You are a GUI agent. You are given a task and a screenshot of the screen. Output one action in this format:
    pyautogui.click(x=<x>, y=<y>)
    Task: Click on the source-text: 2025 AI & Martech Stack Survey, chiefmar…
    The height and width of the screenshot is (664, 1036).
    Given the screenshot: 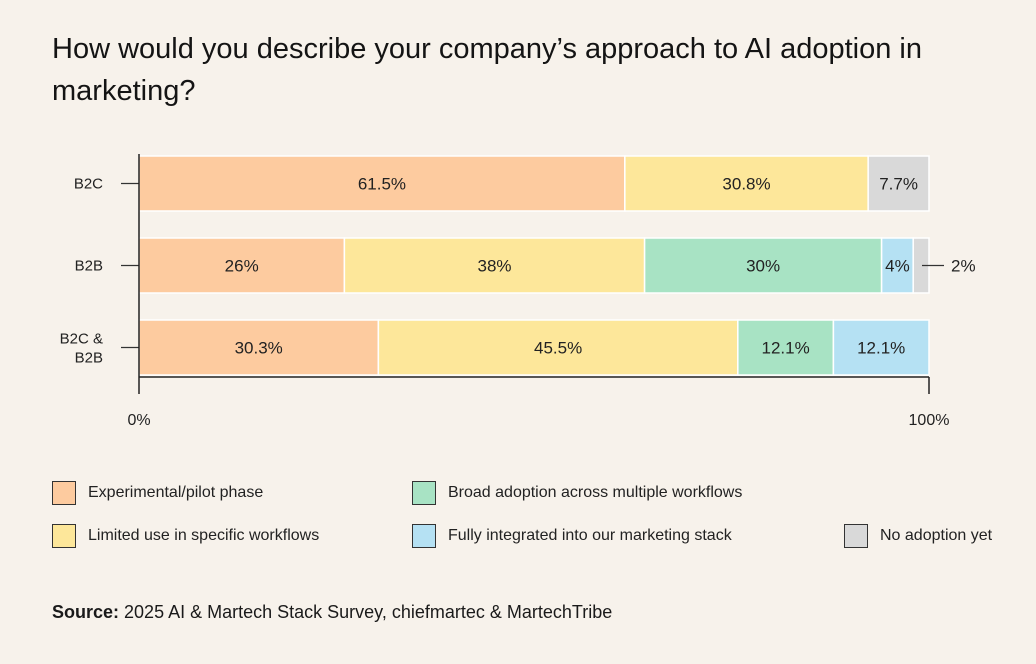 What is the action you would take?
    pyautogui.click(x=366, y=612)
    